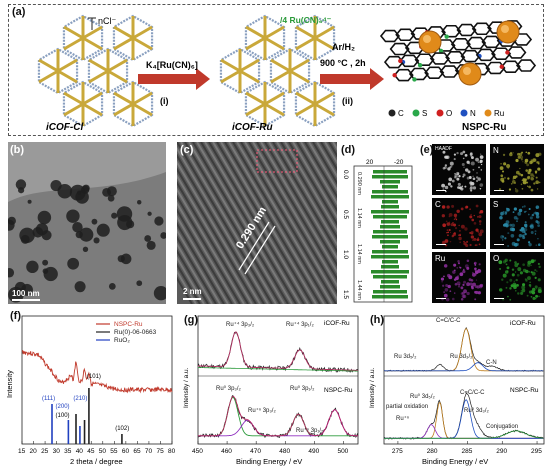  What do you see at coordinates (467, 71) in the screenshot?
I see `ru-cluster-highlight` at bounding box center [467, 71].